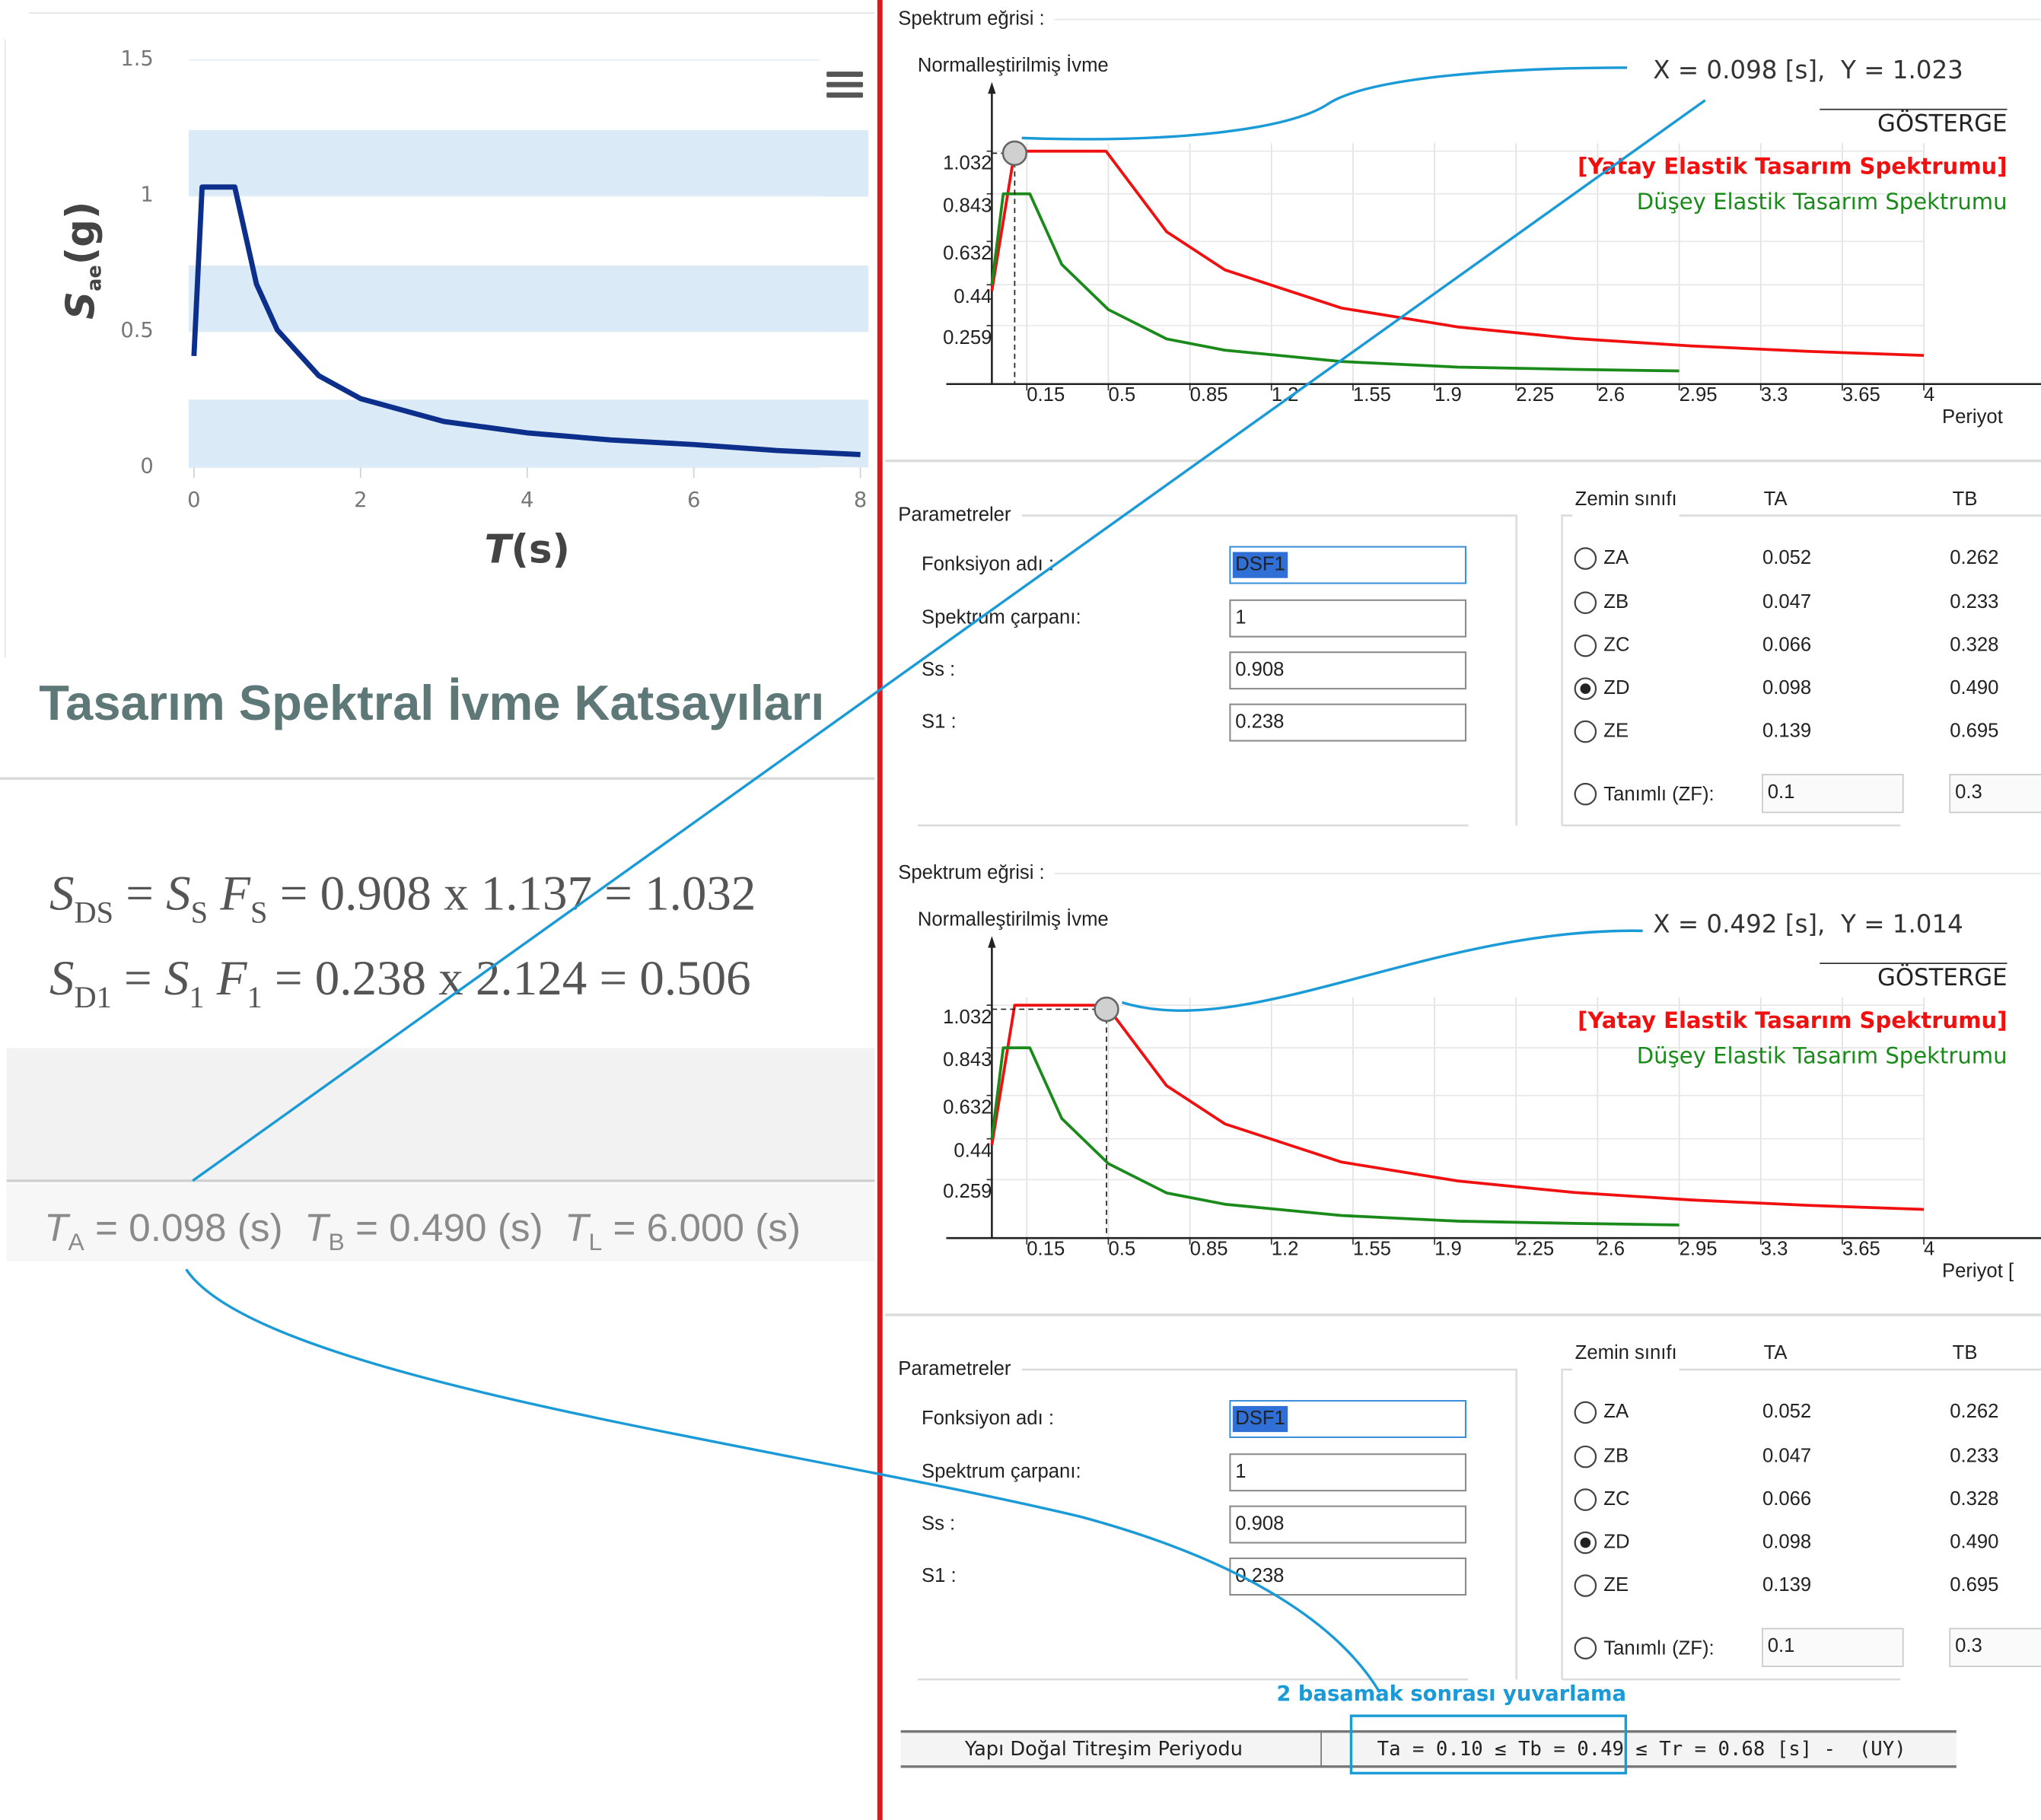 The width and height of the screenshot is (2041, 1820). What do you see at coordinates (971, 18) in the screenshot?
I see `section-title: Spektrum eğrisi :` at bounding box center [971, 18].